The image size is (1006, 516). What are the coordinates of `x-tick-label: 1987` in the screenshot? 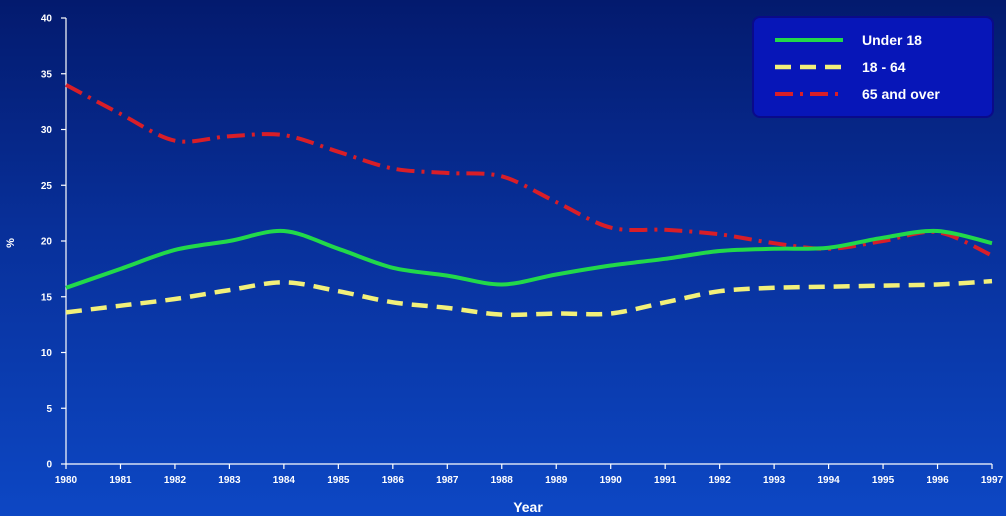 It's located at (447, 480).